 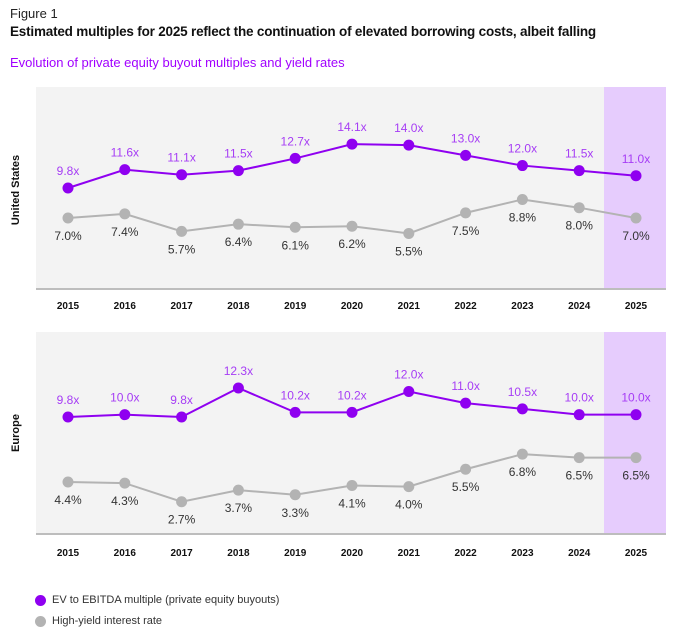 What do you see at coordinates (522, 306) in the screenshot?
I see `x-tick-label: 2023` at bounding box center [522, 306].